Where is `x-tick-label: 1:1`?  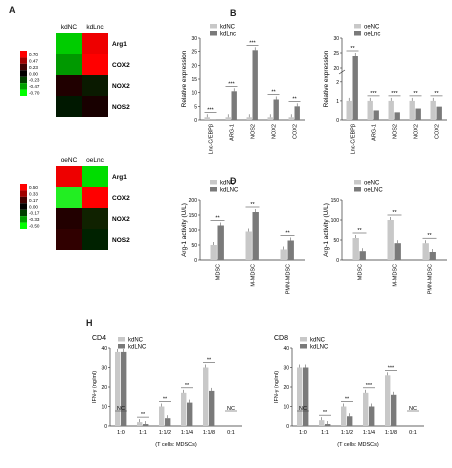
x-tick-label: 1:1 is located at coordinates (325, 433).